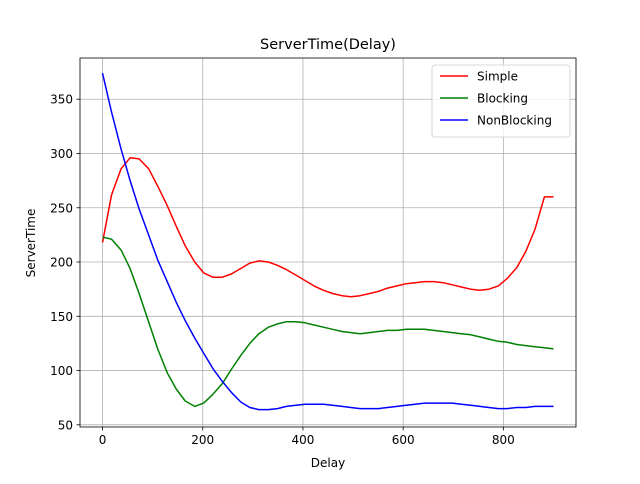 The image size is (640, 484). What do you see at coordinates (497, 77) in the screenshot?
I see `legend-label-simple: Simple` at bounding box center [497, 77].